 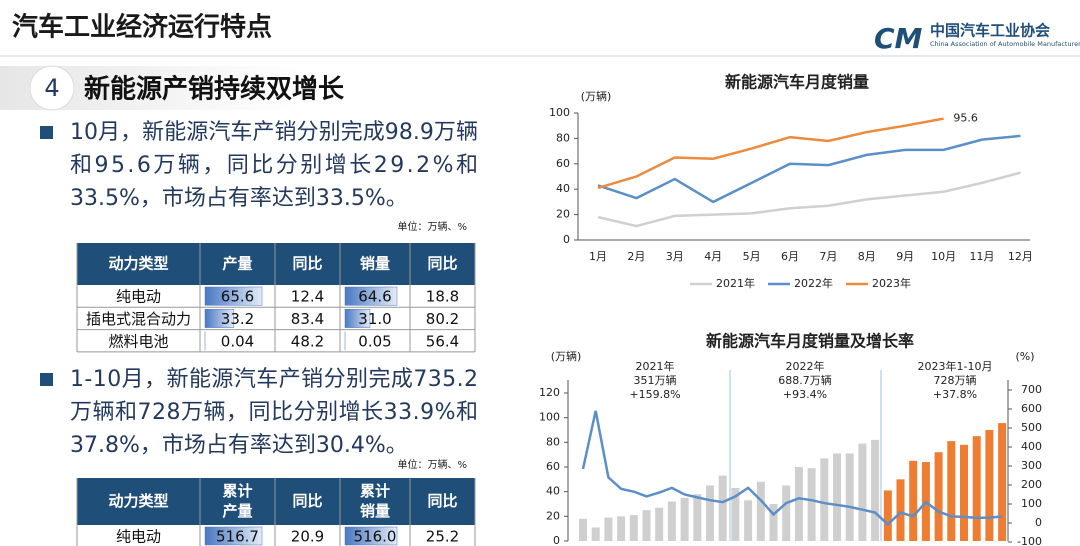 I want to click on table-cell: 0.05, so click(x=374, y=341).